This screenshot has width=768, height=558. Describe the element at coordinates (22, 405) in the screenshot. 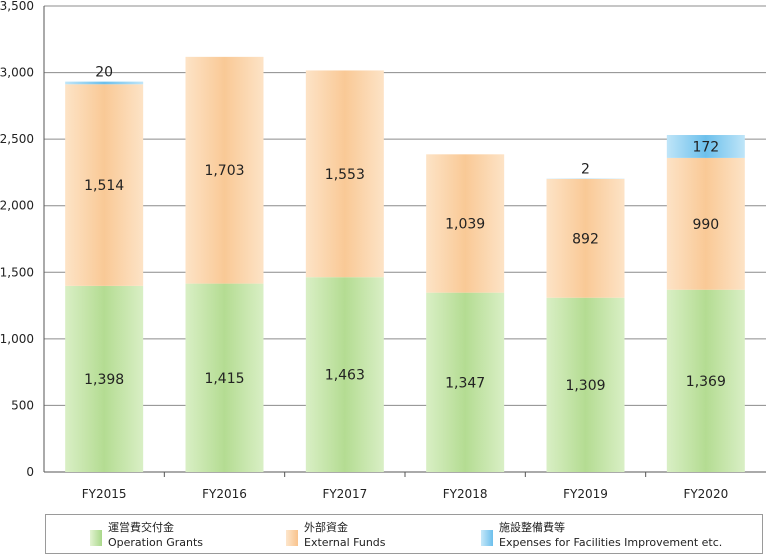

I see `y-tick-label: 500` at that location.